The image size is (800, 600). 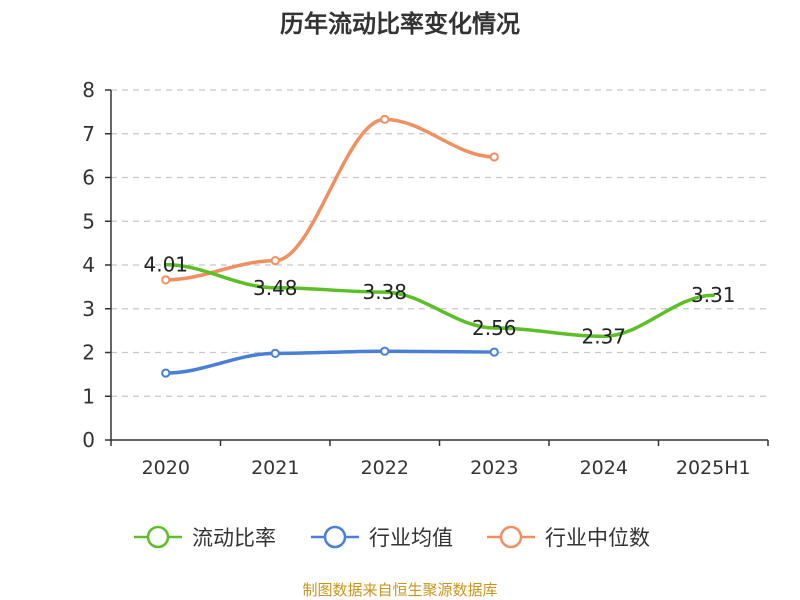 I want to click on y-tick-label: 0, so click(x=88, y=440).